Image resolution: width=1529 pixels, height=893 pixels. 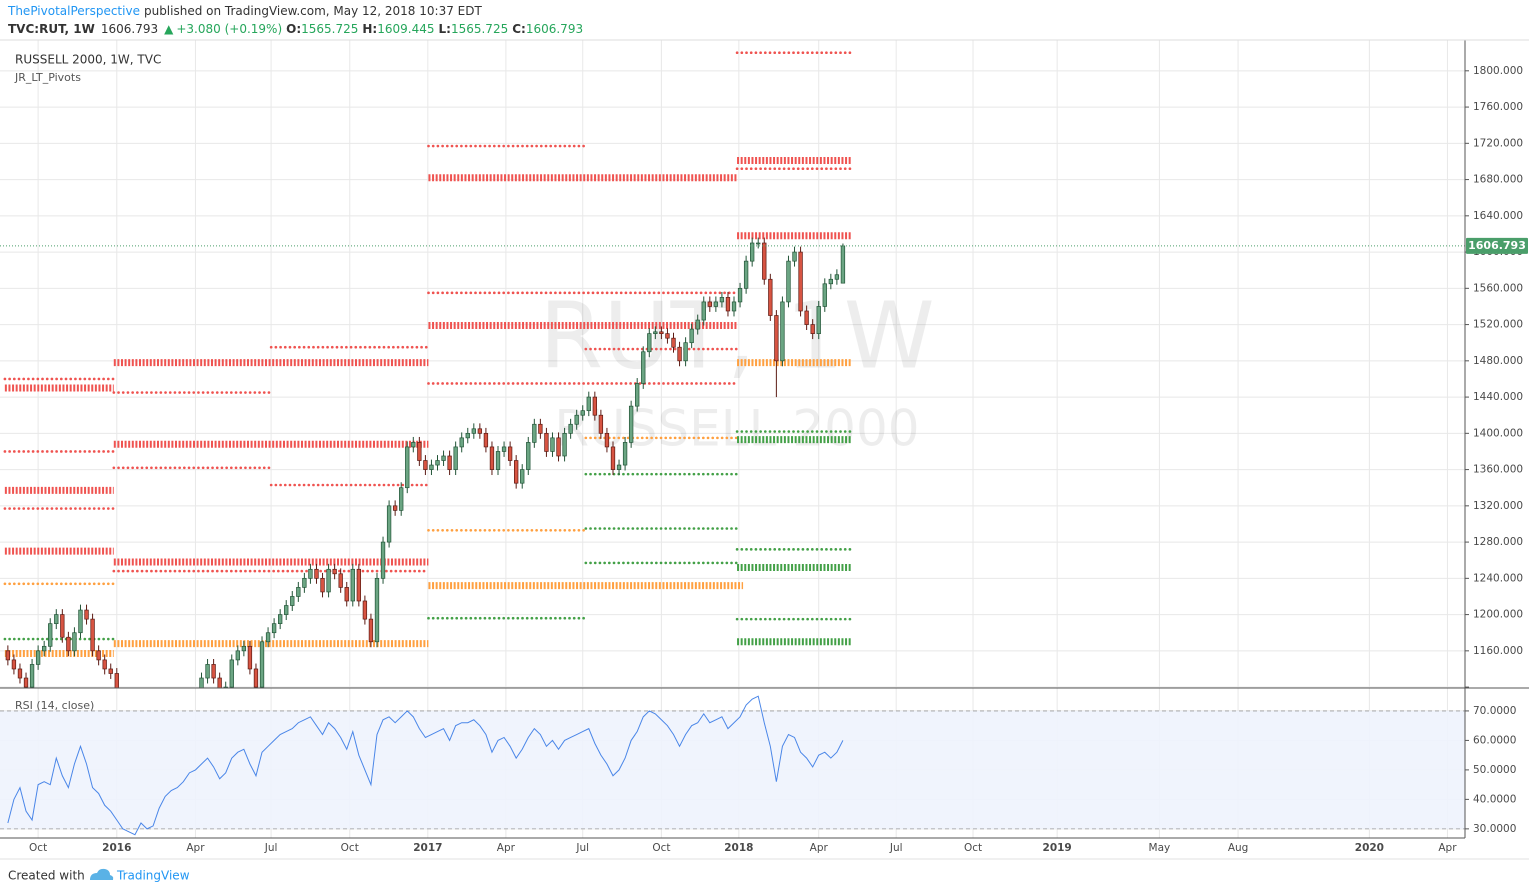 What do you see at coordinates (54, 705) in the screenshot?
I see `rsi-title: RSI (14, close)` at bounding box center [54, 705].